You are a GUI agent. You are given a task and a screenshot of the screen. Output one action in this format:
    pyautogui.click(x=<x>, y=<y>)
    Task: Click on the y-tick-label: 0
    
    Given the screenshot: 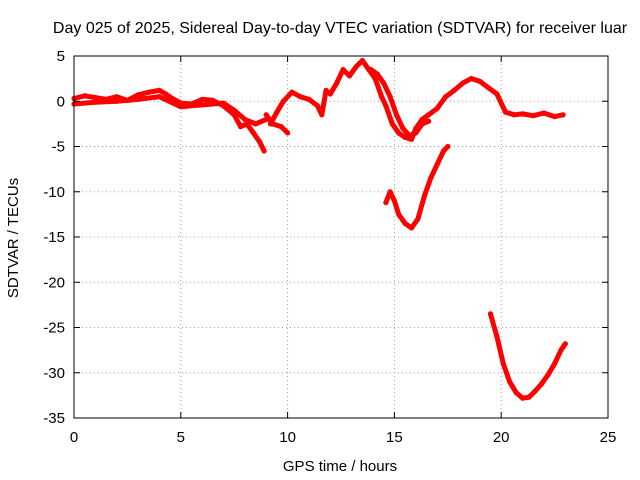 What is the action you would take?
    pyautogui.click(x=61, y=101)
    